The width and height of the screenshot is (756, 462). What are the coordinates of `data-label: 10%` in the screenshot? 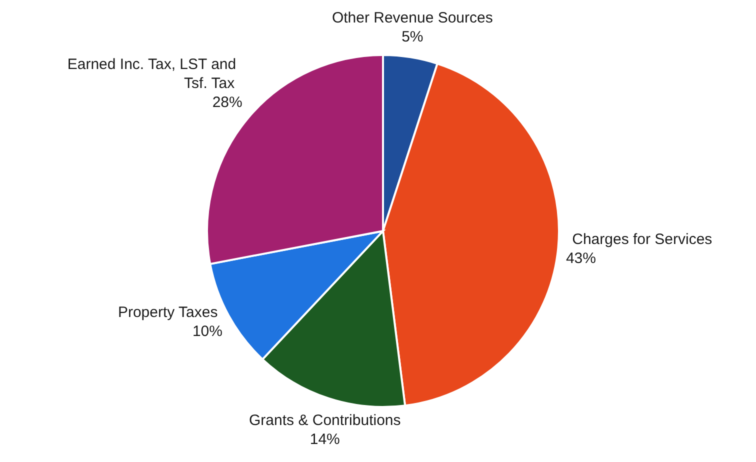 It's located at (207, 331).